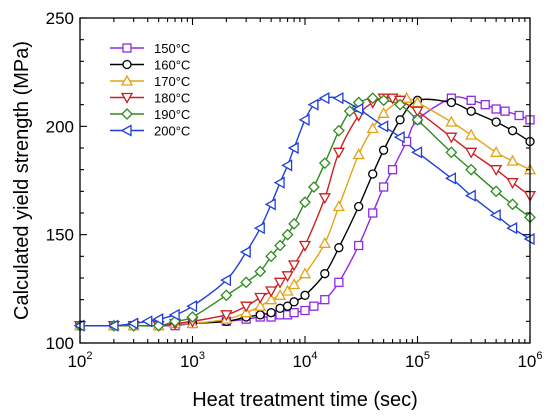 The height and width of the screenshot is (418, 550). What do you see at coordinates (314, 356) in the screenshot?
I see `x-tick-exponent: 4` at bounding box center [314, 356].